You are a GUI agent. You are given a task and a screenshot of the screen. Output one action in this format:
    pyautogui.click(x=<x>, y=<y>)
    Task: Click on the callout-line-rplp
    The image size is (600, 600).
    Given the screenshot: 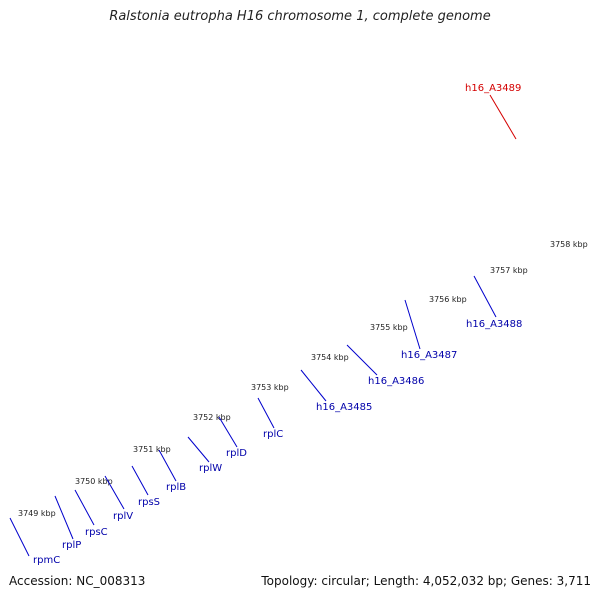 What is the action you would take?
    pyautogui.click(x=64, y=517)
    